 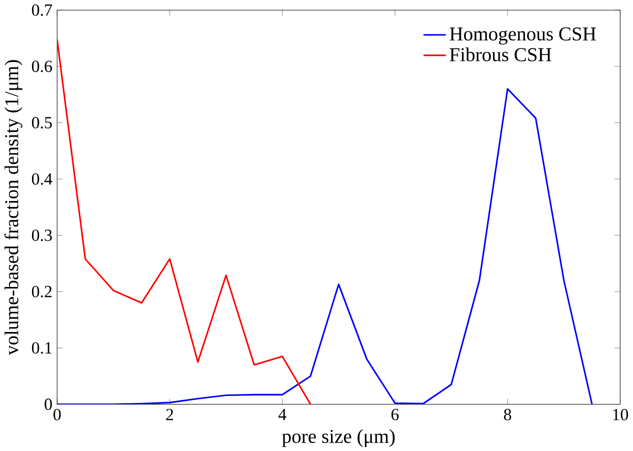 I want to click on x-tick-label: 4, so click(x=282, y=414).